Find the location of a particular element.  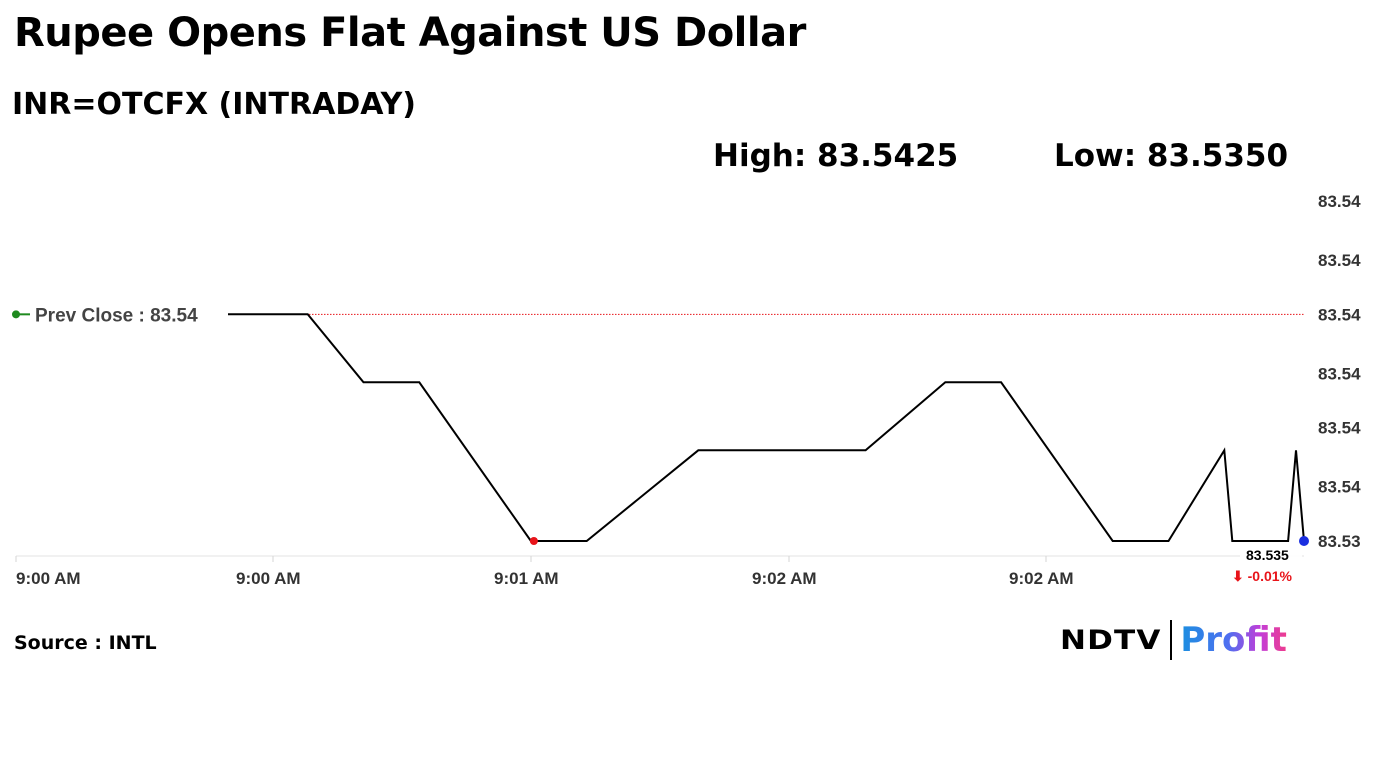

source-note: Source : INTL is located at coordinates (85, 643).